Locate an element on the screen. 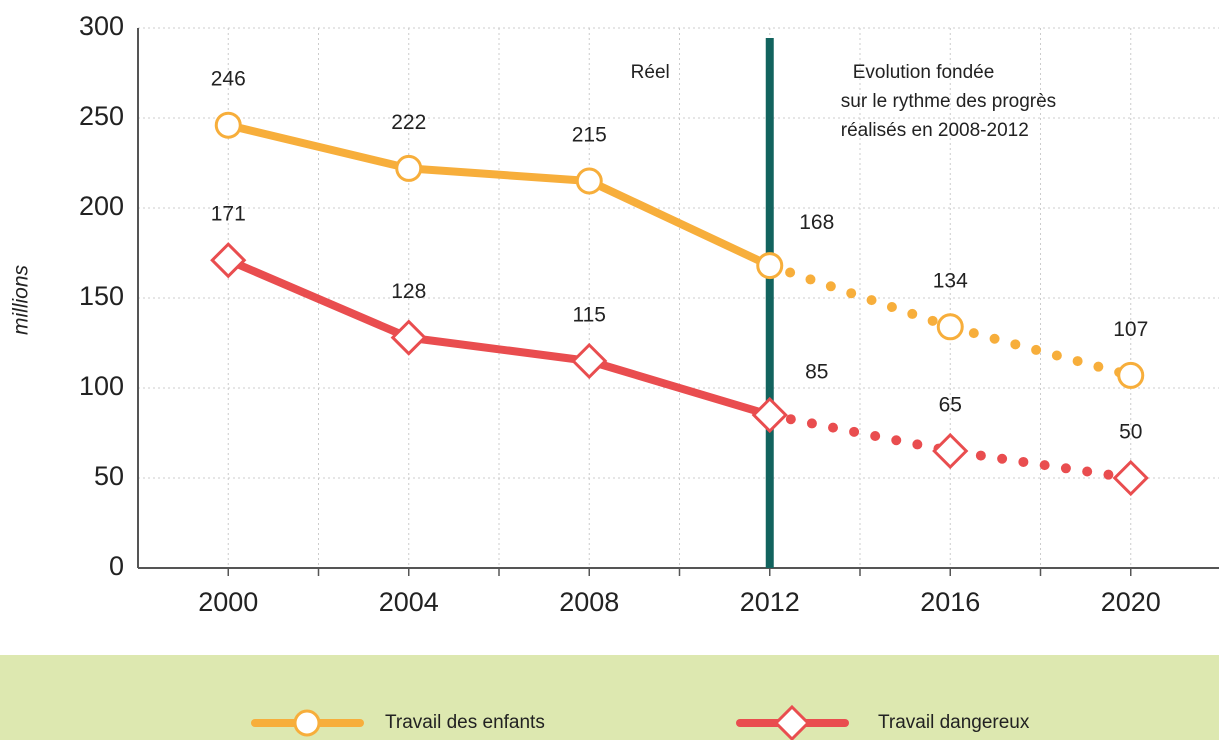  y-tick-label: 150 is located at coordinates (101, 296).